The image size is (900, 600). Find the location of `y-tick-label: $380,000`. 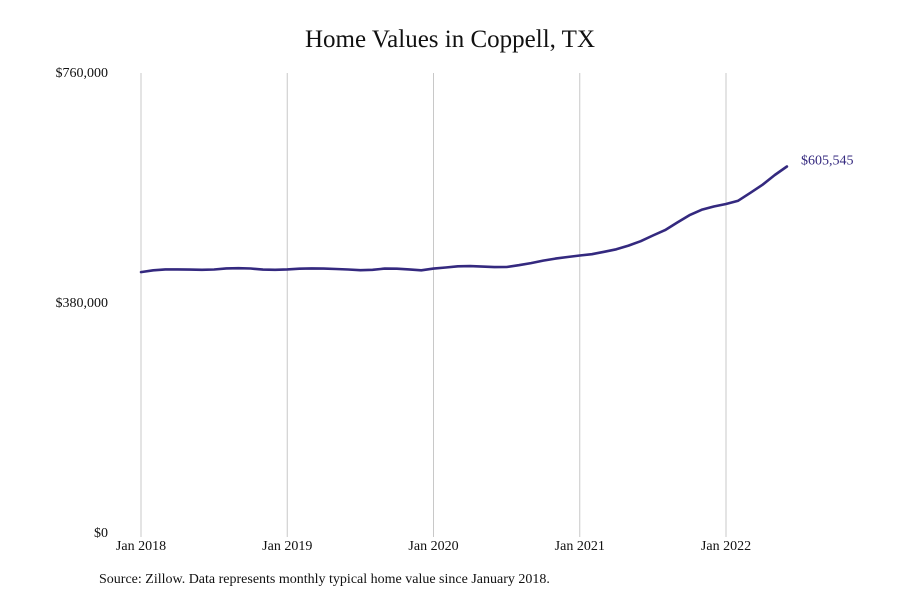

y-tick-label: $380,000 is located at coordinates (82, 303).